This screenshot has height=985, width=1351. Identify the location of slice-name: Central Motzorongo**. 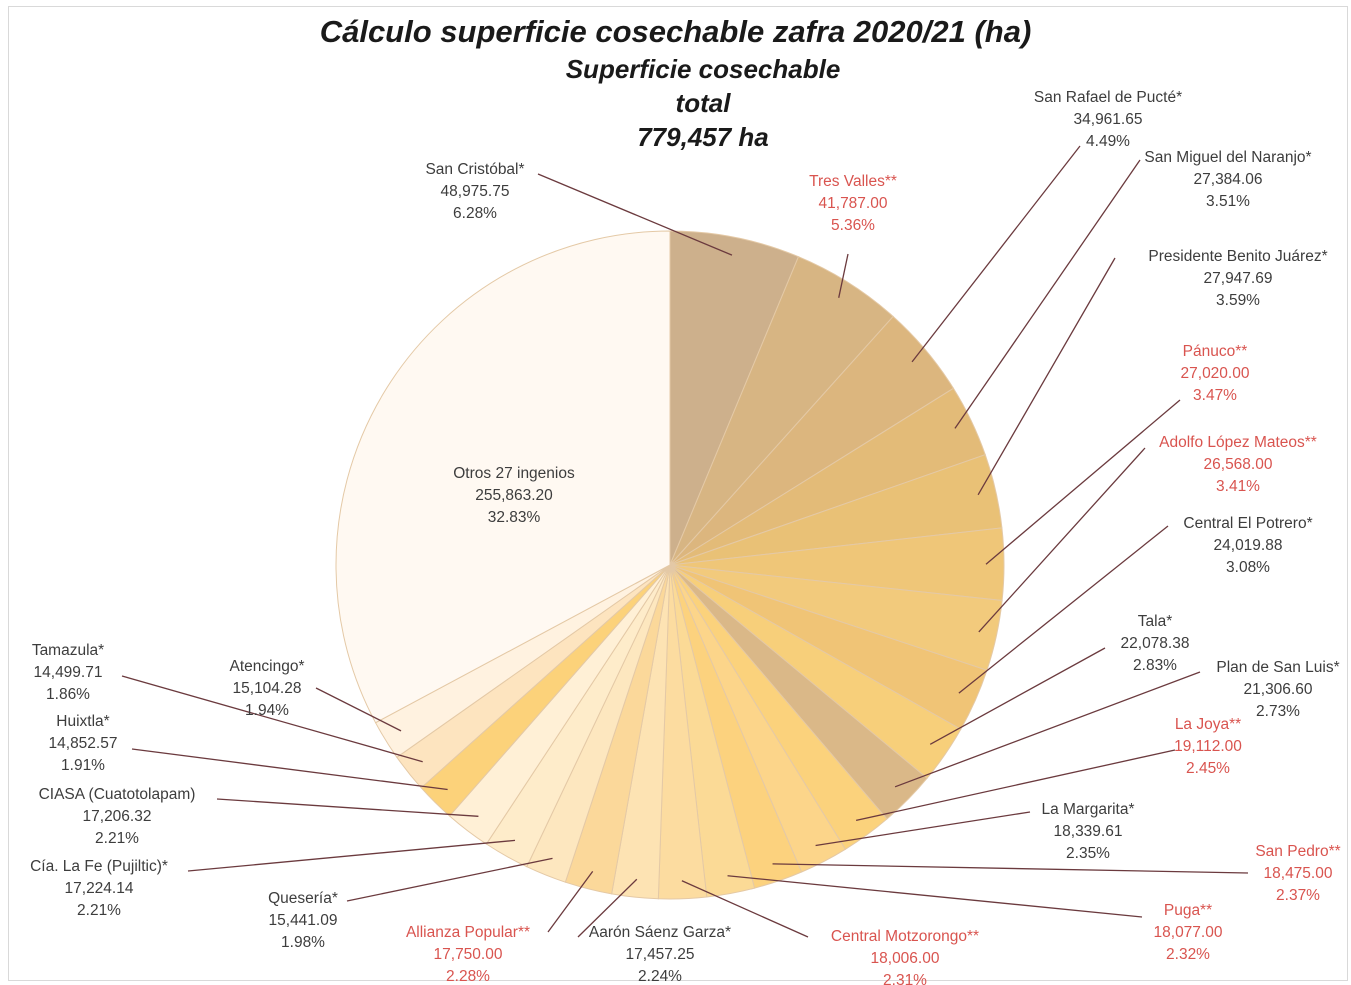
(905, 936).